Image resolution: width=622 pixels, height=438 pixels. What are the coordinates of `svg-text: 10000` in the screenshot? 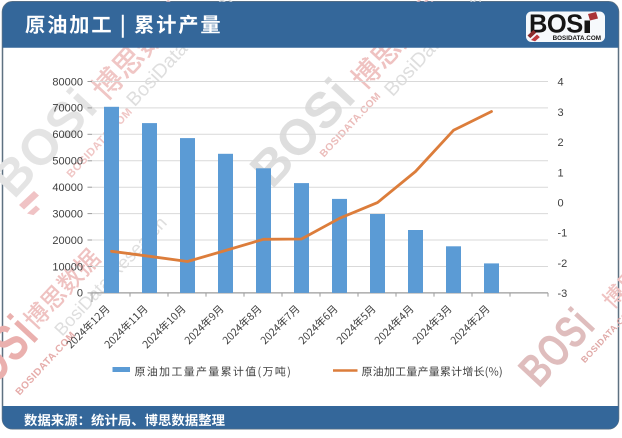 It's located at (67, 267).